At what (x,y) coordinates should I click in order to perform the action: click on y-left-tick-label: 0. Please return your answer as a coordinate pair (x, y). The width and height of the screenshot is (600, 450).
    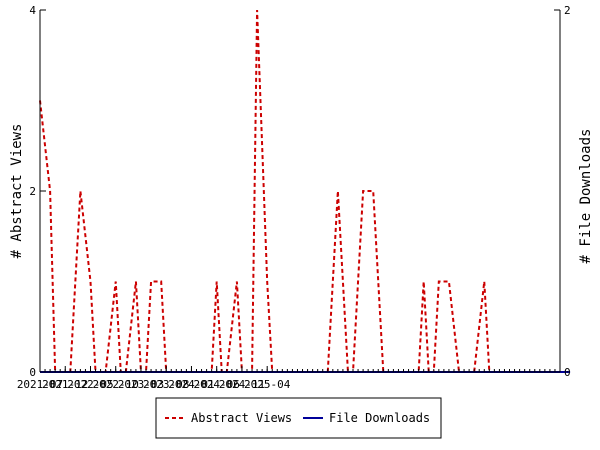
    Looking at the image, I should click on (32, 372).